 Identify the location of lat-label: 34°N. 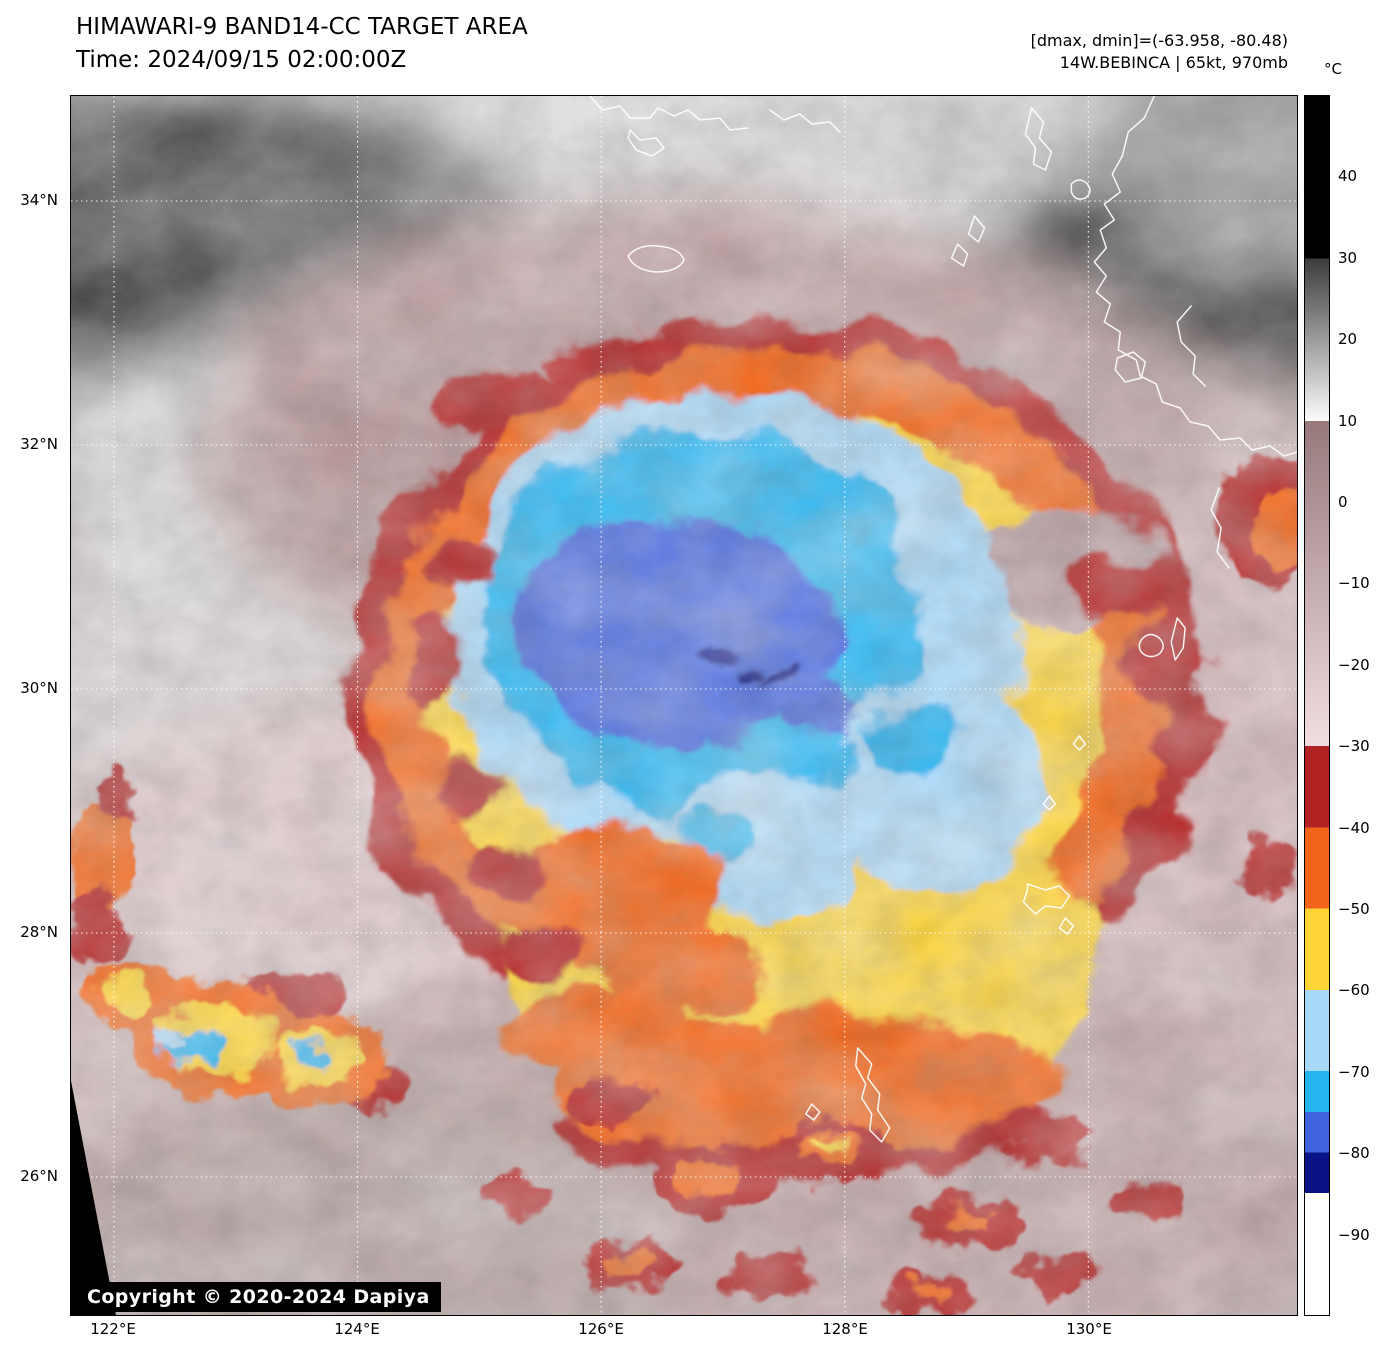
(39, 200).